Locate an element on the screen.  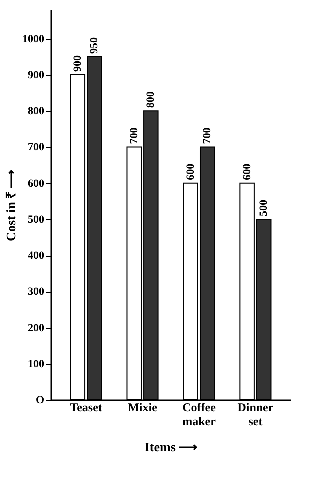
y-tick-label: 200 is located at coordinates (36, 328).